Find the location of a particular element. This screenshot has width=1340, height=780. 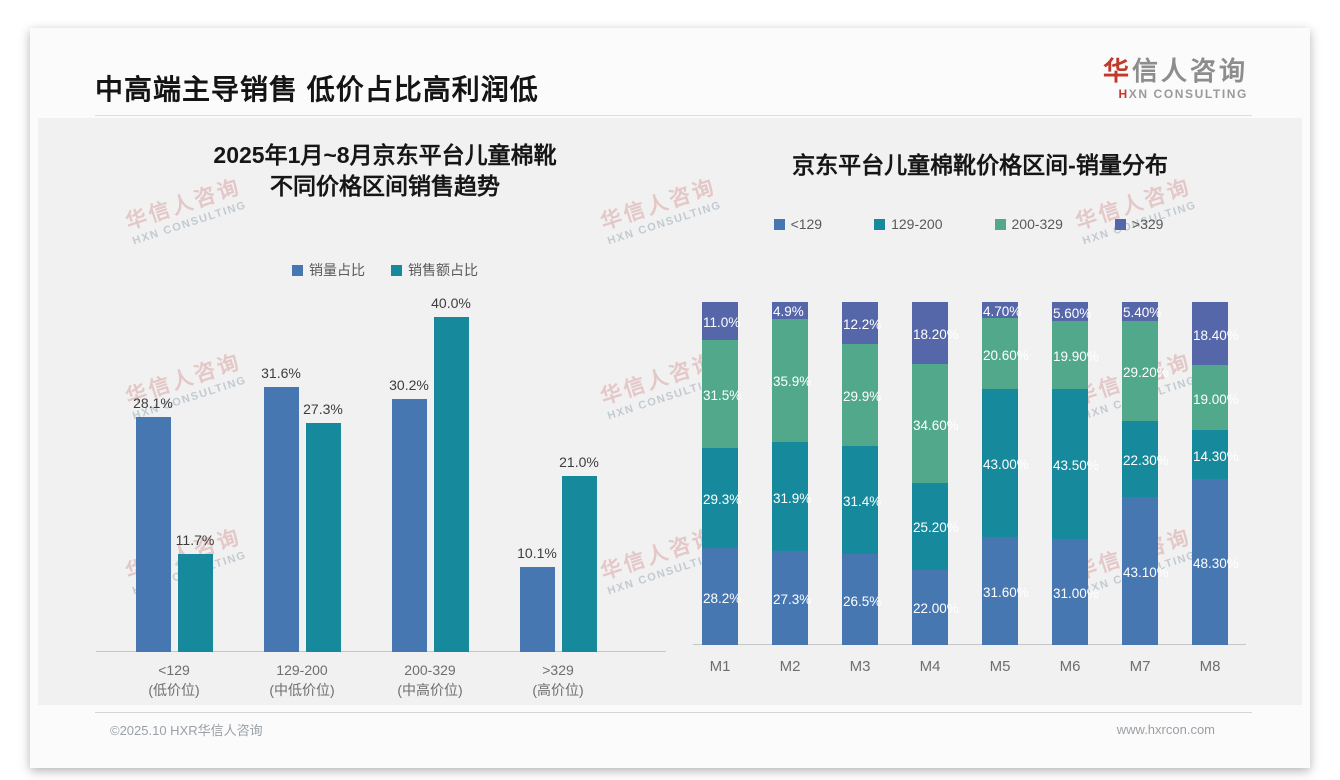

x-category-label: 129-200 (中低价位) is located at coordinates (301, 680).